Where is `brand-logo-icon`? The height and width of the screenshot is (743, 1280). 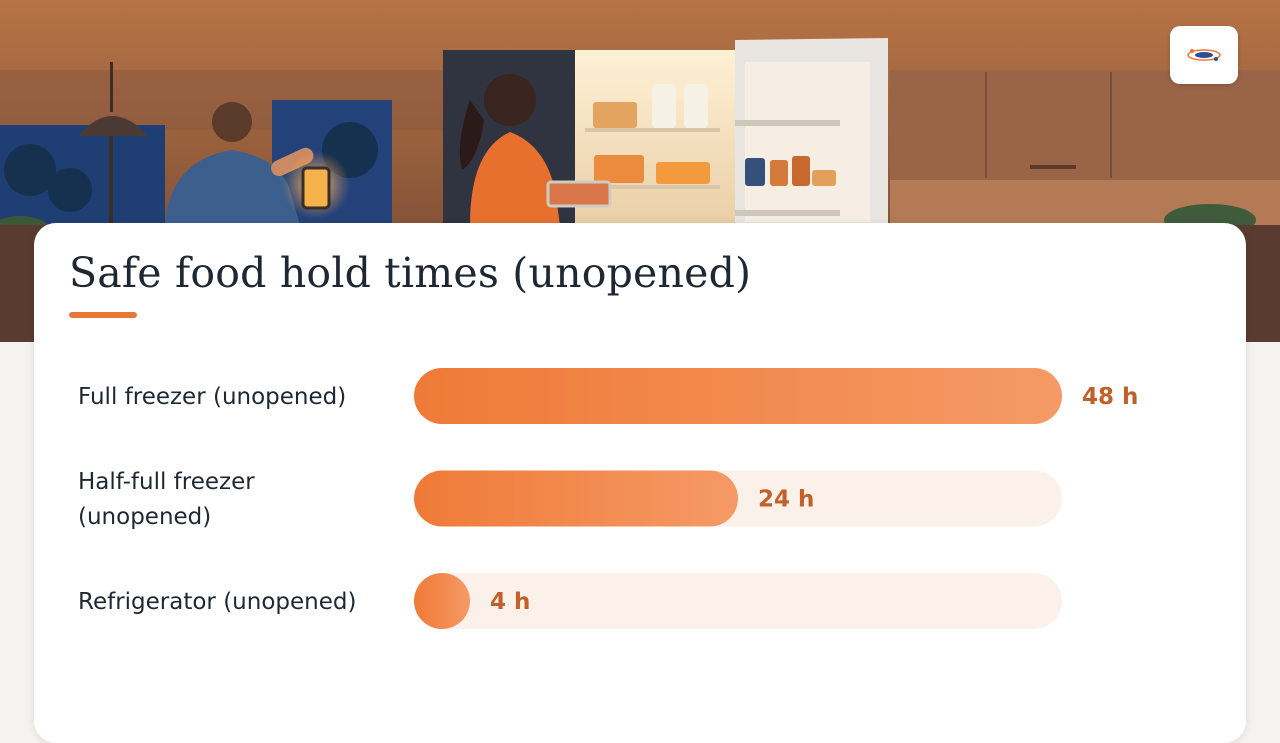
brand-logo-icon is located at coordinates (1204, 55).